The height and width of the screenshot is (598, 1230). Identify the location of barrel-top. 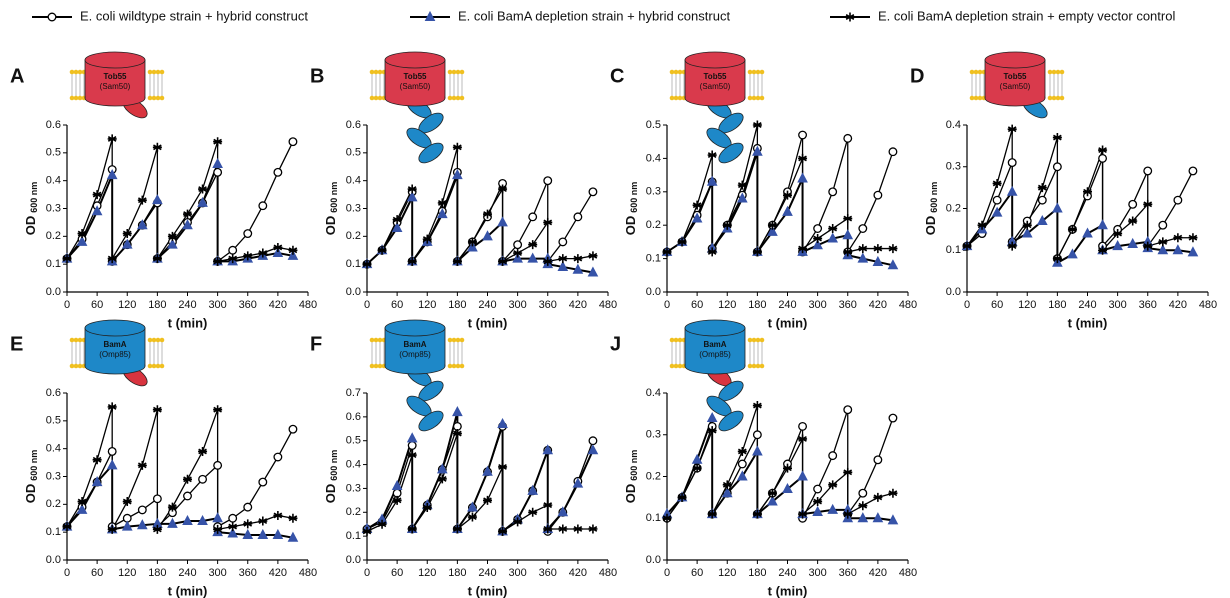
(415, 60).